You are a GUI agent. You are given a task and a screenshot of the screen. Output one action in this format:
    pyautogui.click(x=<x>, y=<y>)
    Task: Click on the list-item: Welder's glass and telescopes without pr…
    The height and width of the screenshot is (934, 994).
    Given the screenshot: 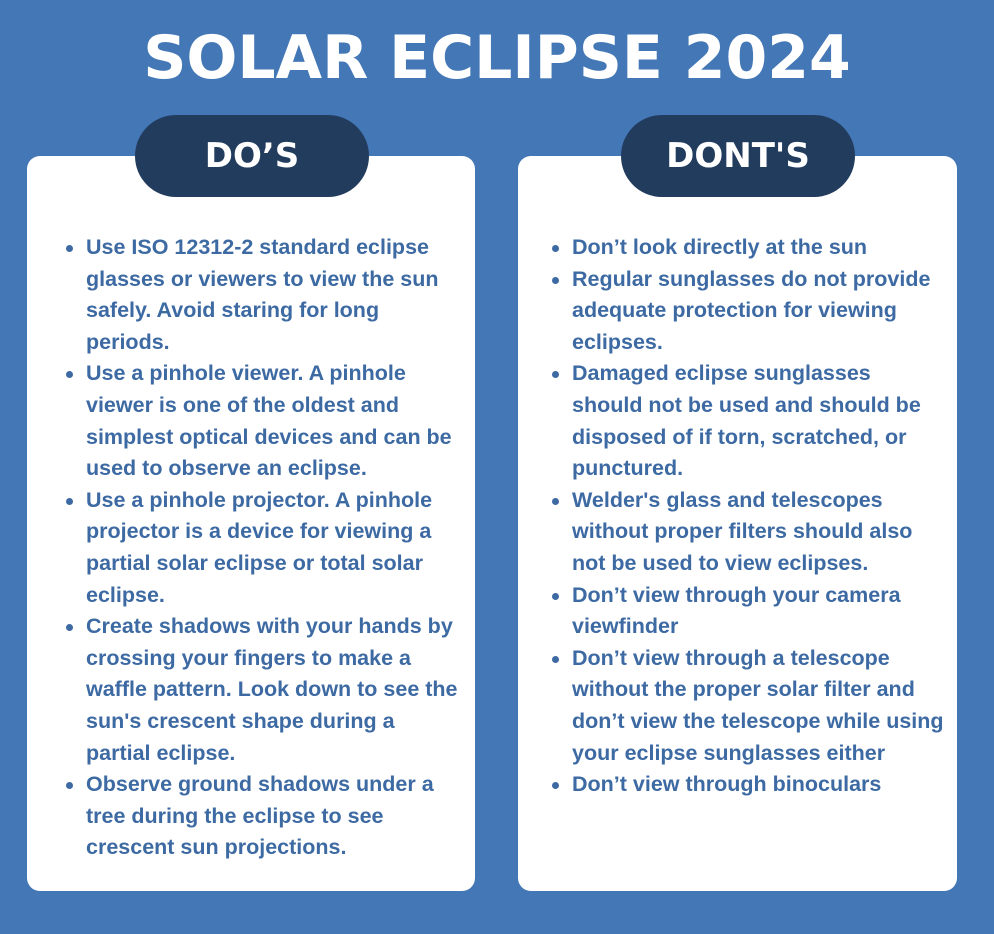 What is the action you would take?
    pyautogui.click(x=748, y=532)
    